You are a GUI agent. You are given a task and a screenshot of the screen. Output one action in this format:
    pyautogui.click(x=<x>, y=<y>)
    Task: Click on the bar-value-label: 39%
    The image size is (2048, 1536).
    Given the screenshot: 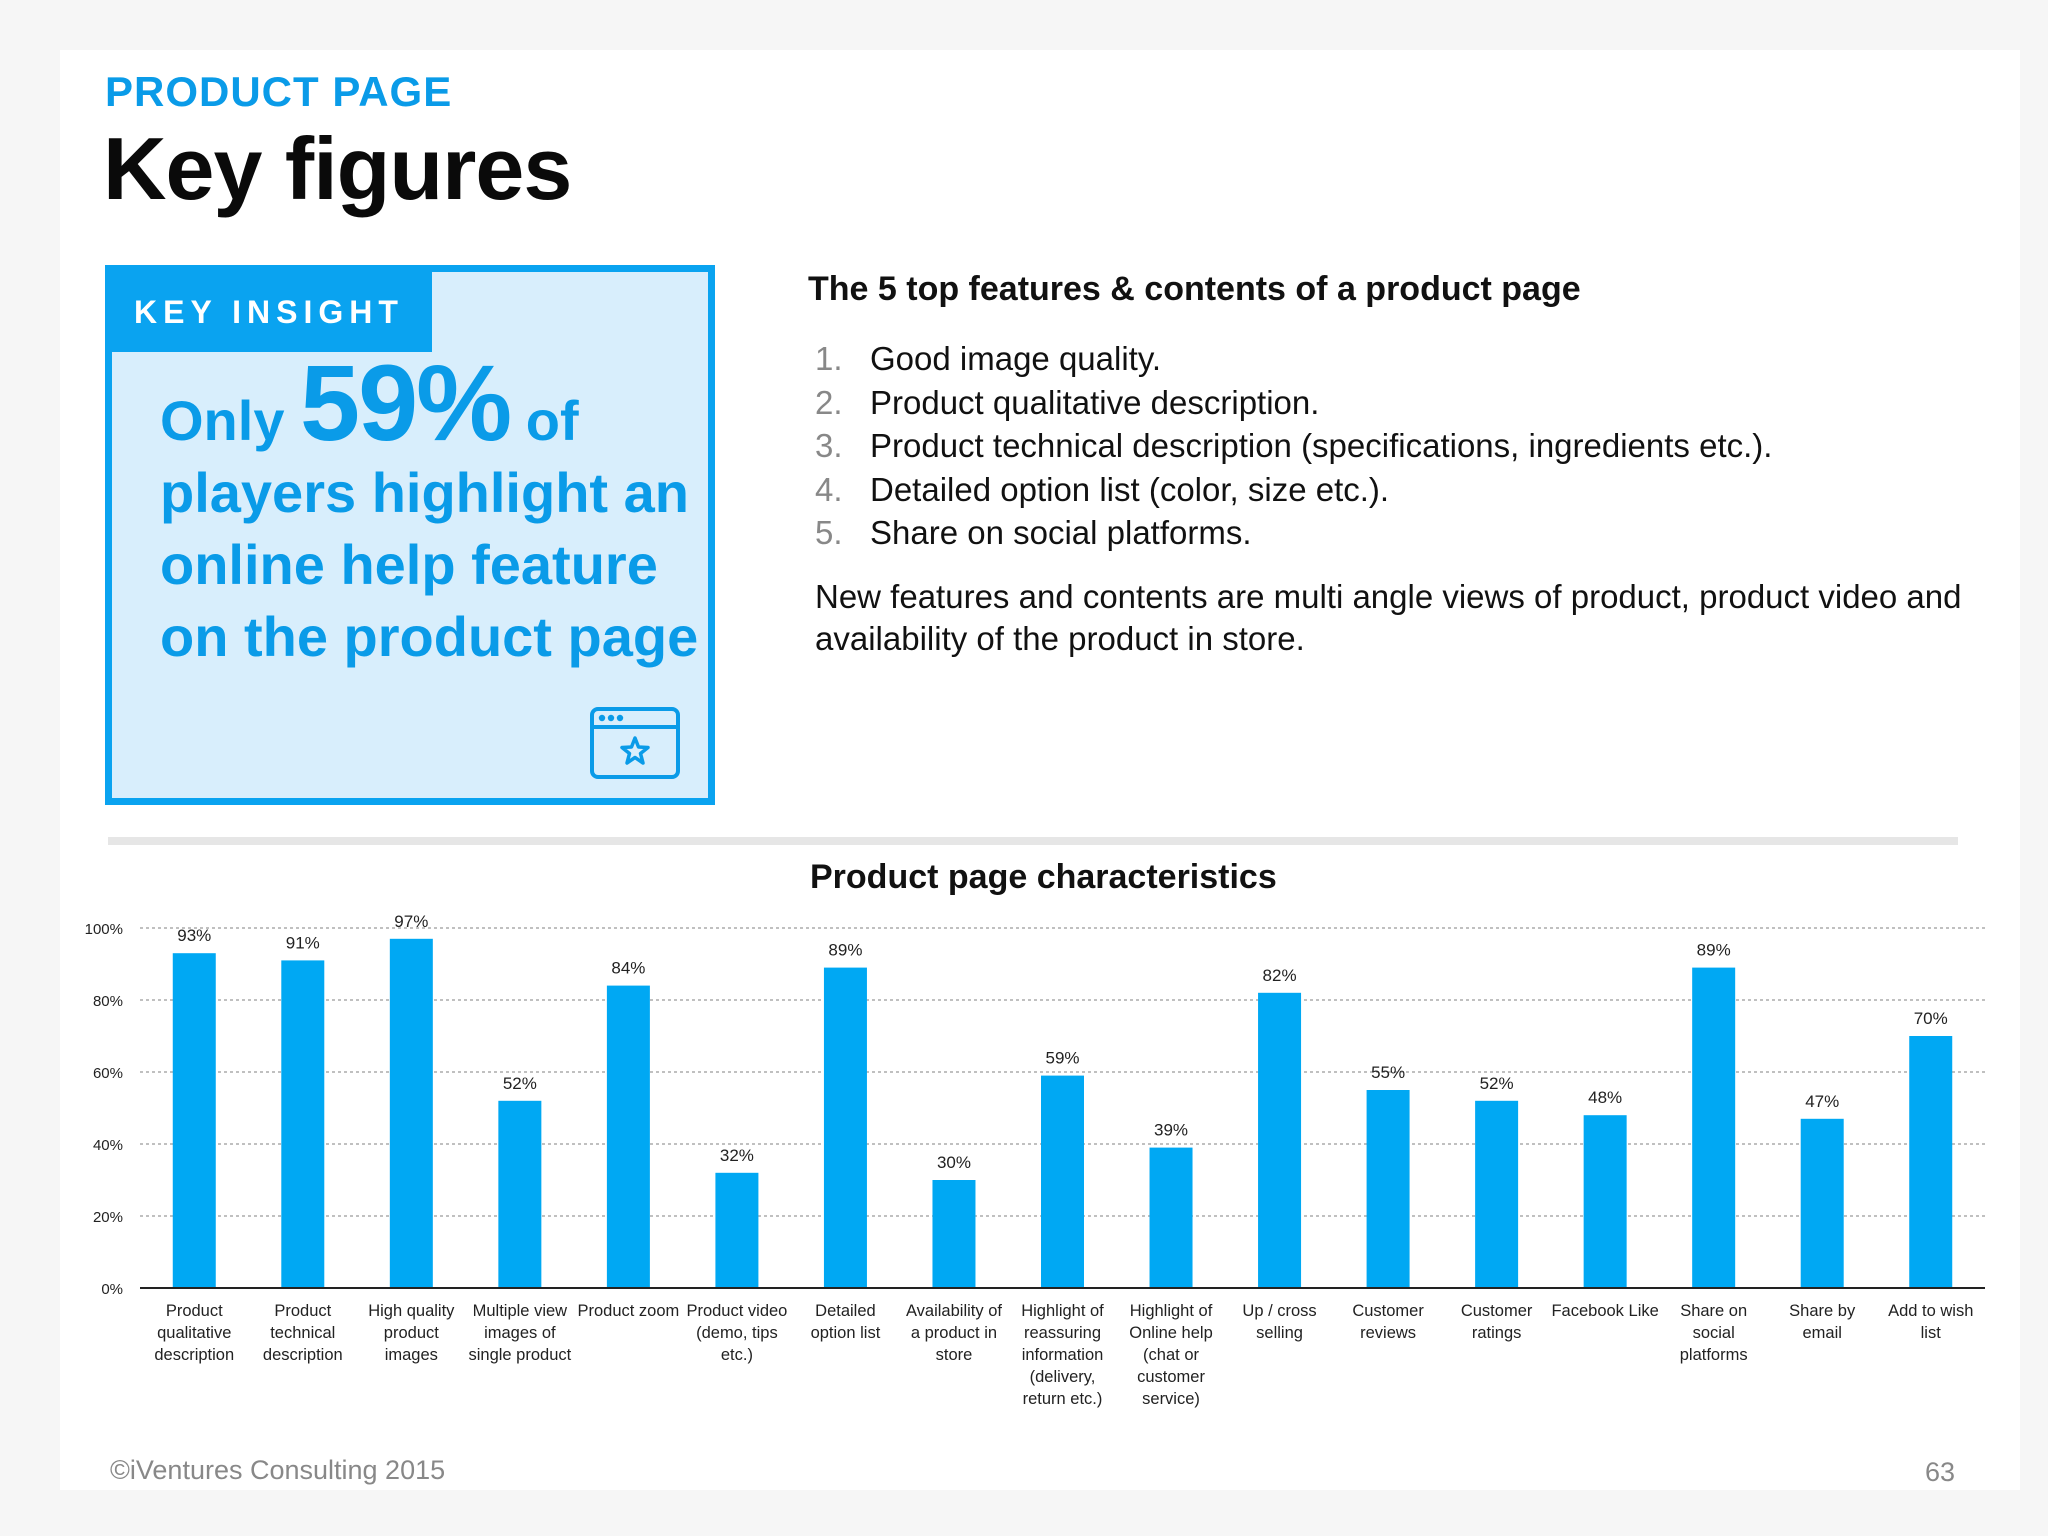 What is the action you would take?
    pyautogui.click(x=1171, y=1130)
    